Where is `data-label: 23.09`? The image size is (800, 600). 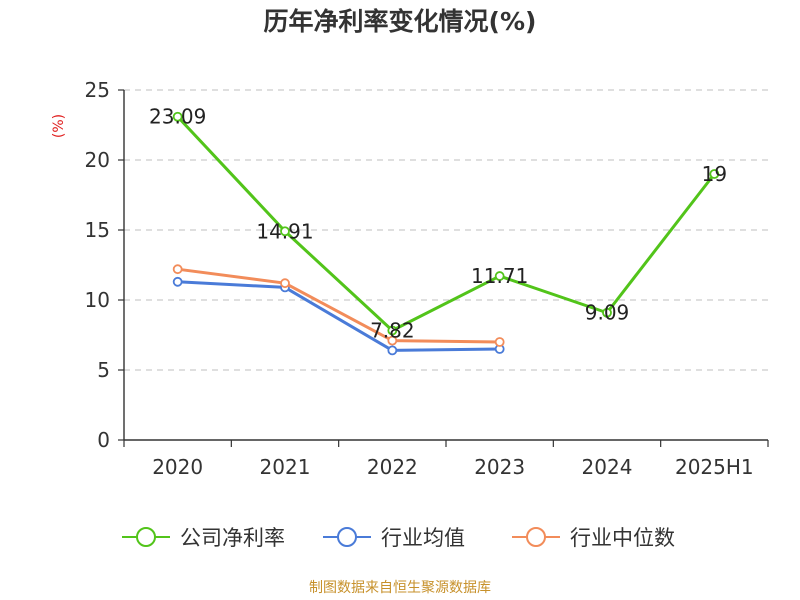
data-label: 23.09 is located at coordinates (177, 117).